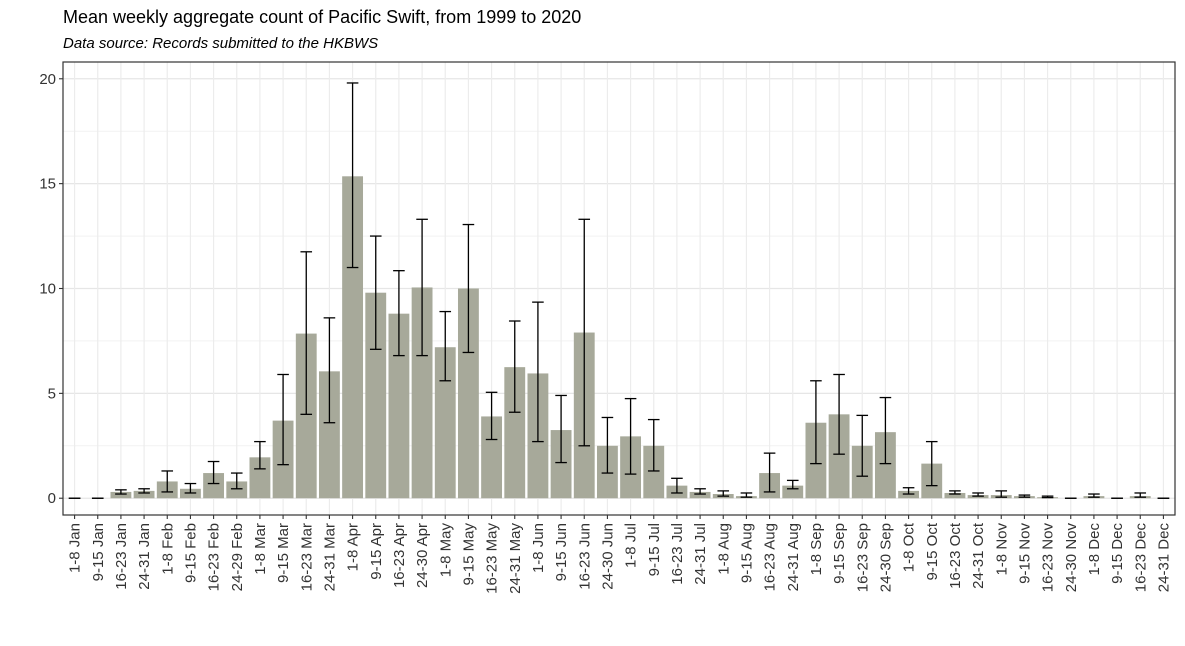  Describe the element at coordinates (885, 557) in the screenshot. I see `x-tick-label: 24-30 Sep` at that location.